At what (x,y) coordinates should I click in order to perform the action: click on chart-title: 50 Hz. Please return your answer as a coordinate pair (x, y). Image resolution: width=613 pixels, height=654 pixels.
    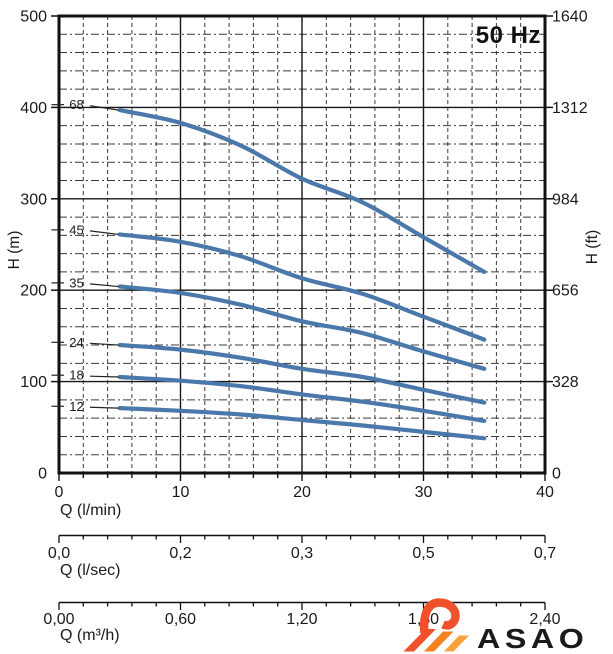
    Looking at the image, I should click on (508, 35).